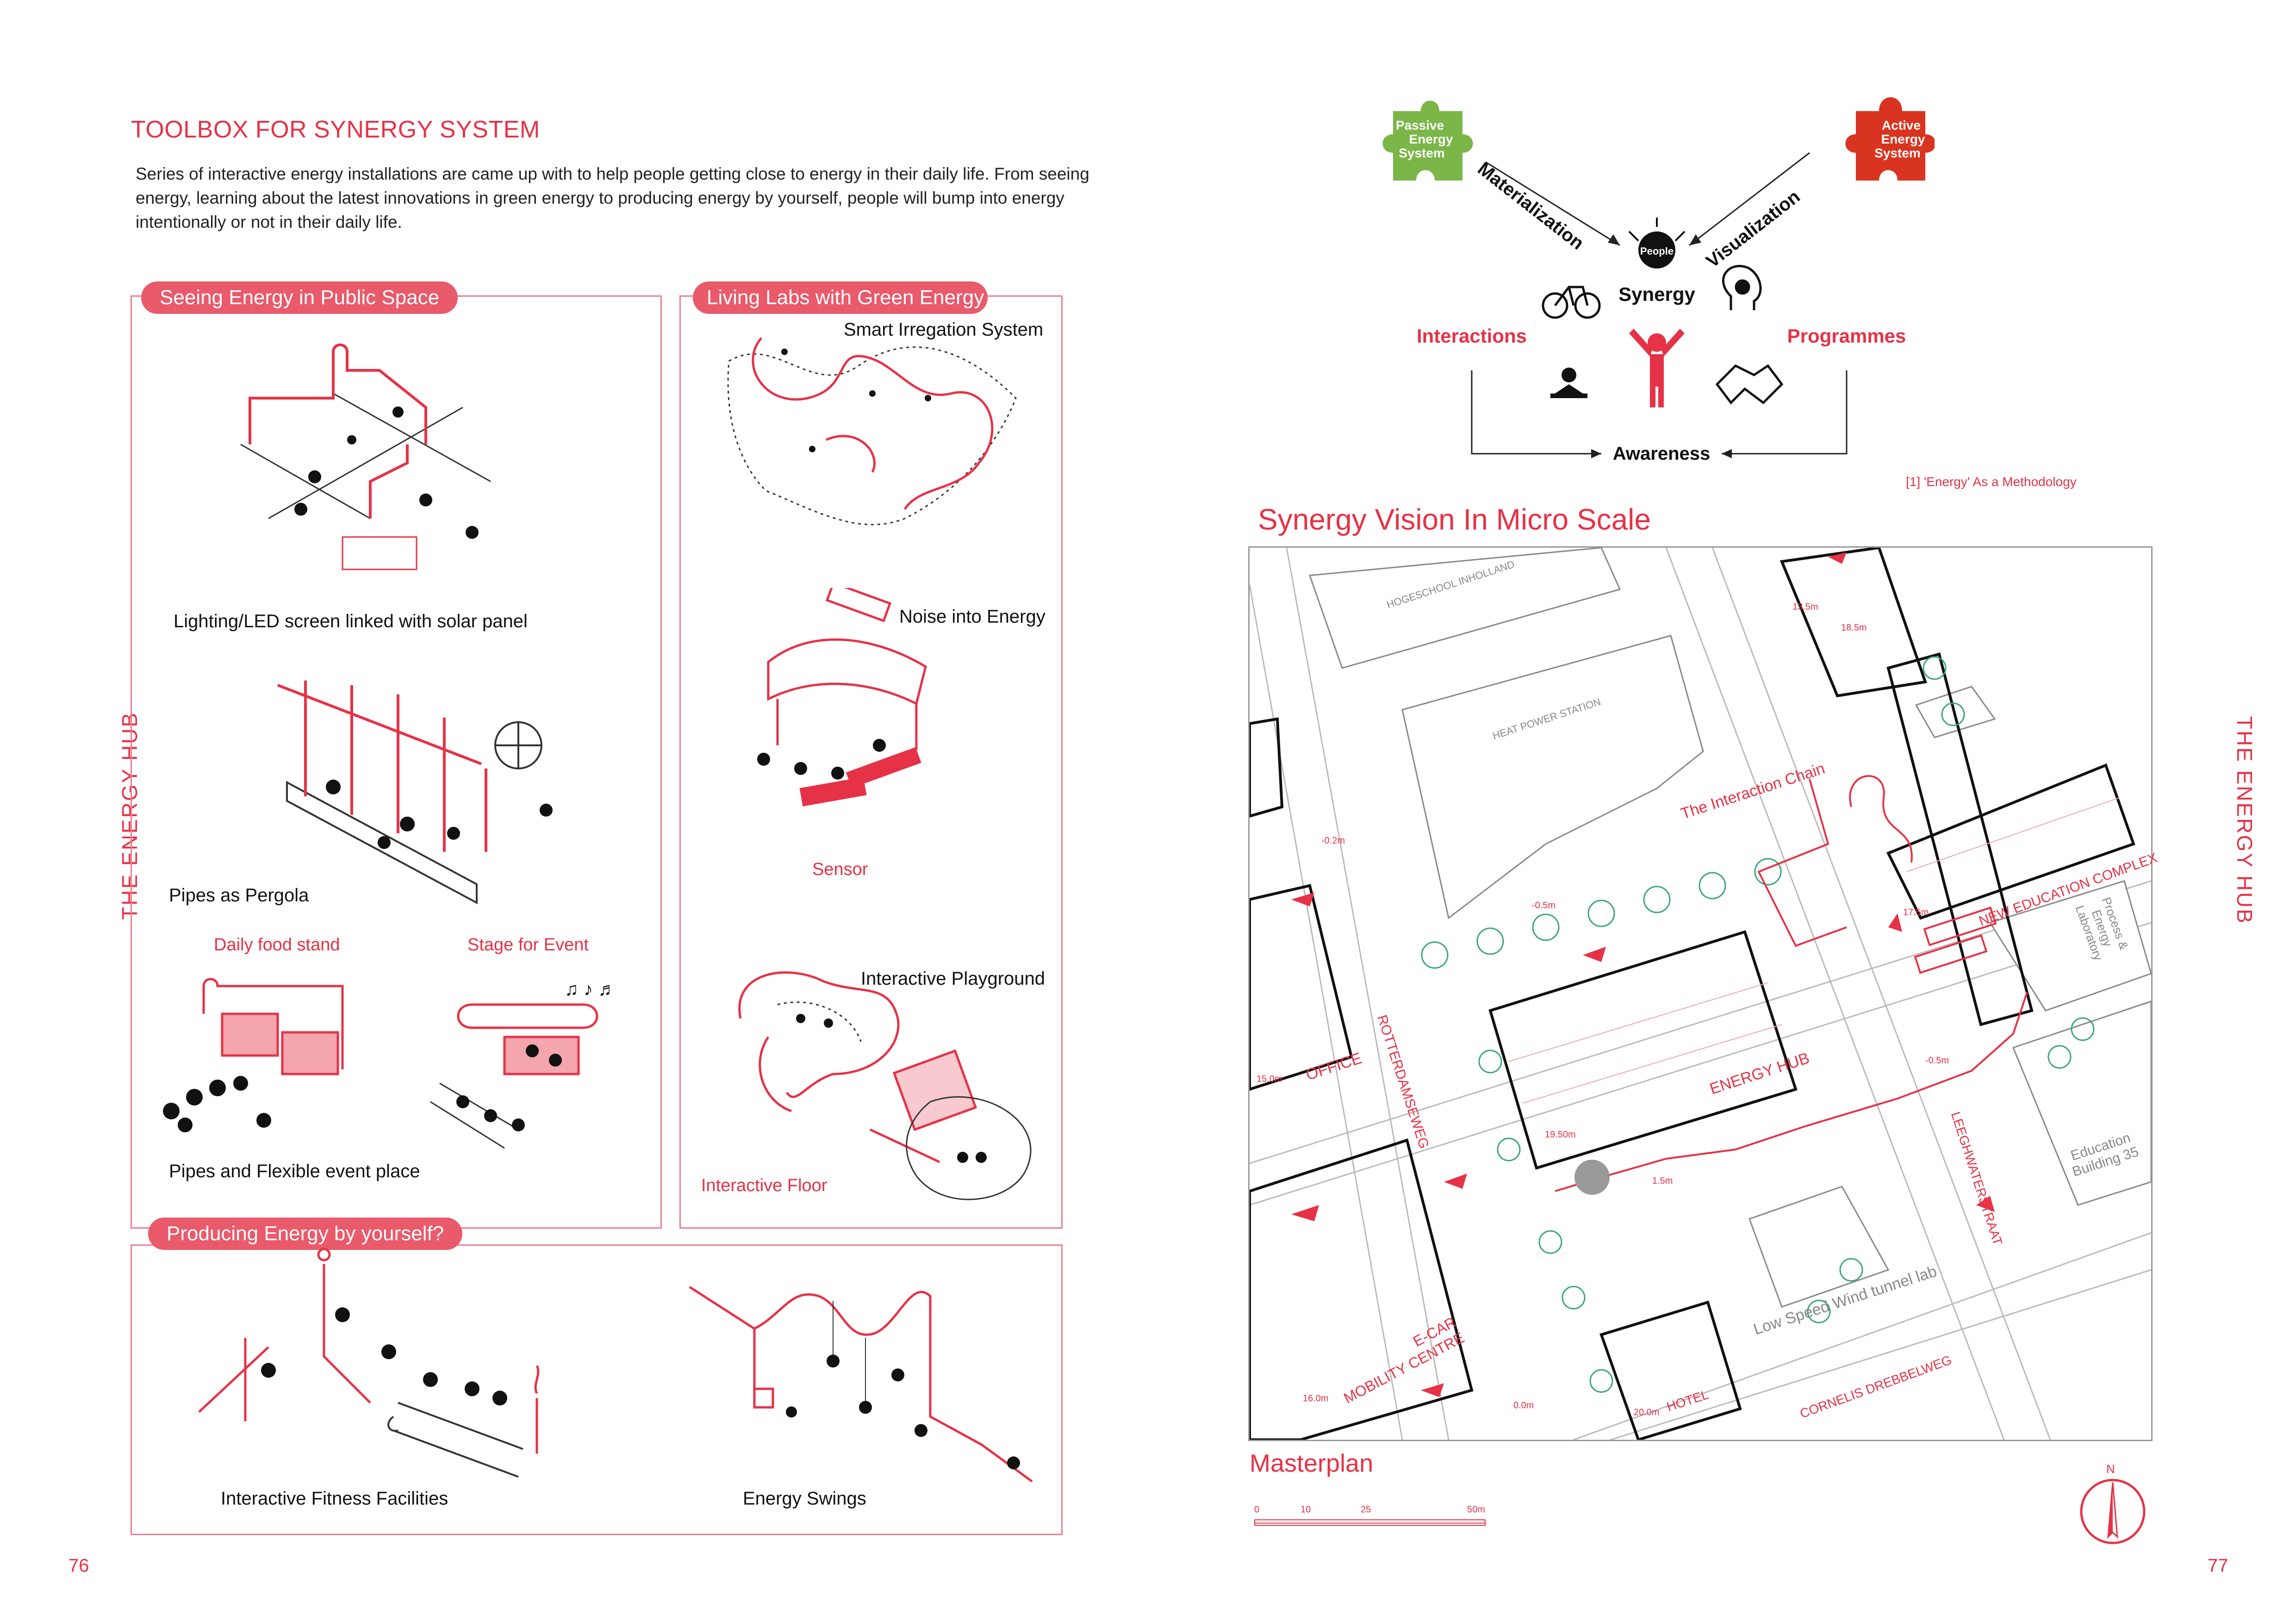 This screenshot has height=1624, width=2296. I want to click on swings-label: Energy Swings, so click(804, 1498).